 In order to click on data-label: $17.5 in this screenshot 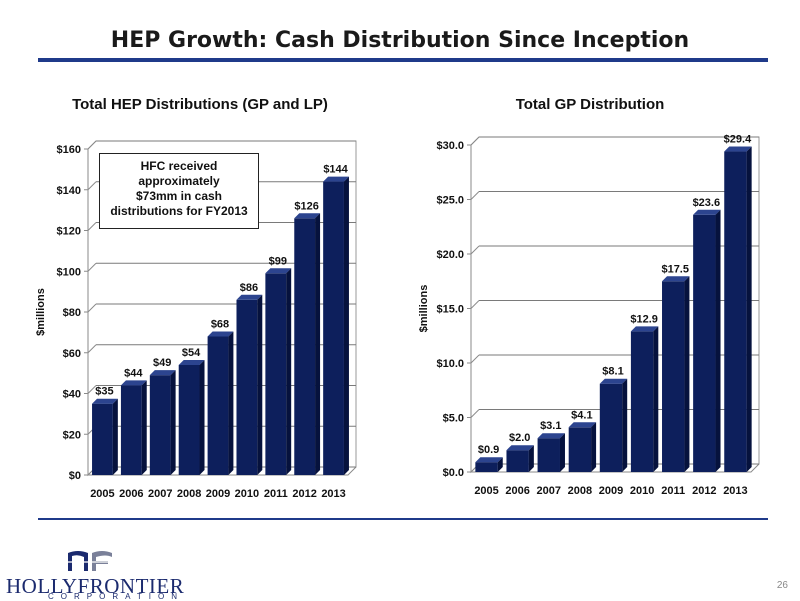, I will do `click(675, 269)`.